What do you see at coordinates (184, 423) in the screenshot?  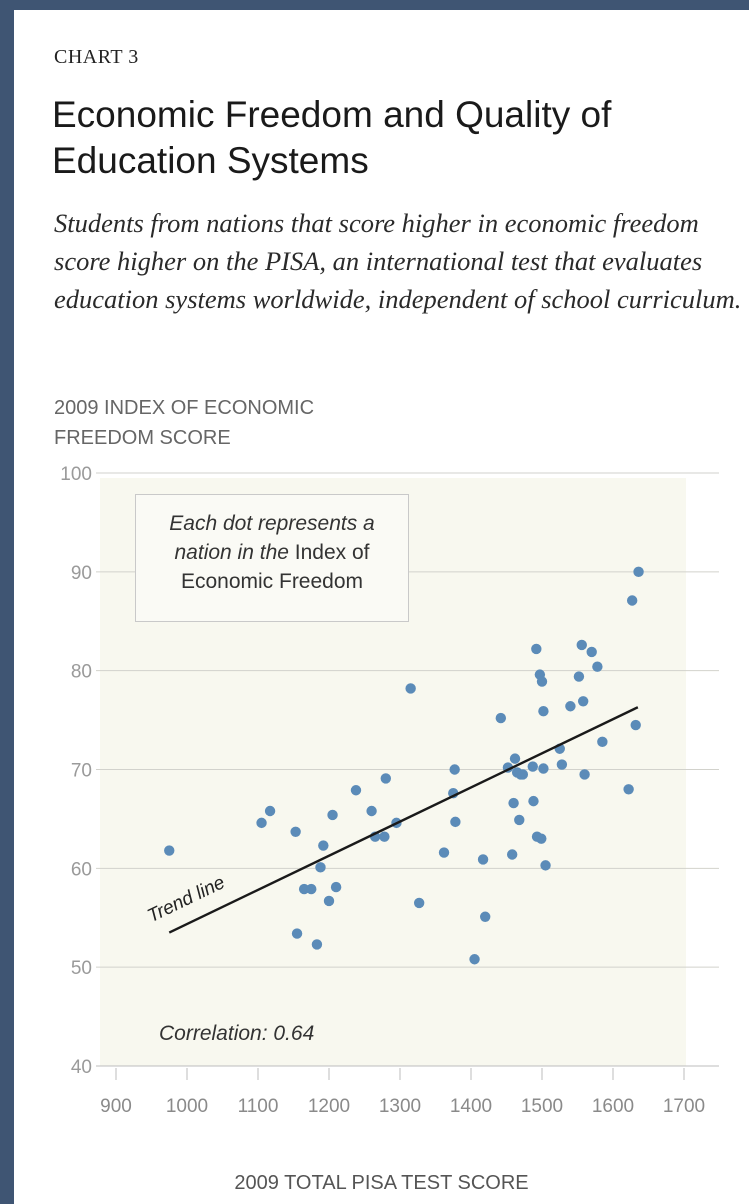 I see `y-axis-label: 2009 INDEX OF ECONOMIC FREEDOM SCORE` at bounding box center [184, 423].